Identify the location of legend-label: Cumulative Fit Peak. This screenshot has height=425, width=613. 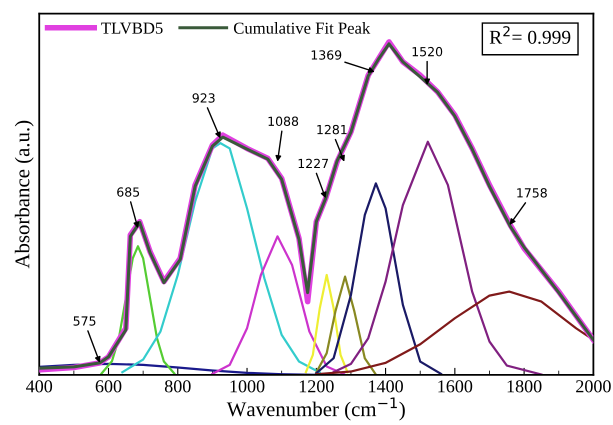
(302, 28).